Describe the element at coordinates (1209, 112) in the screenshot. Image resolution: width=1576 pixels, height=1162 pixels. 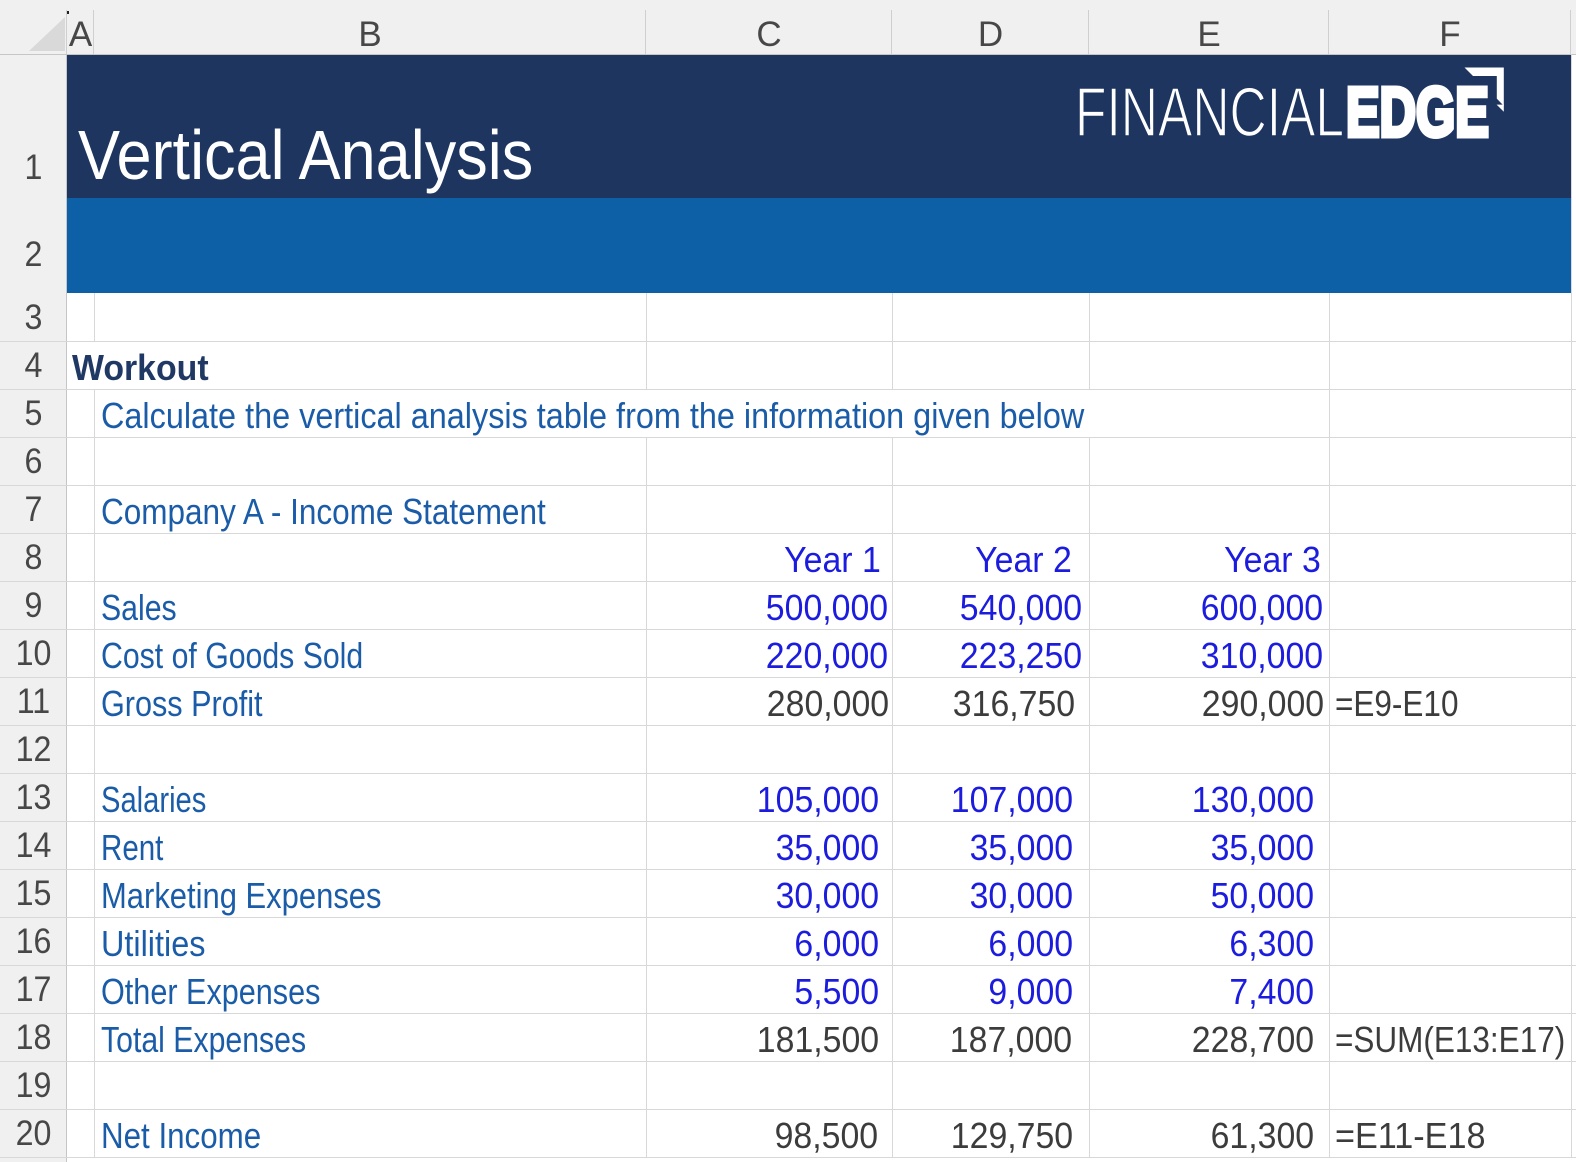
I see `svg-text: FINANCIAL` at that location.